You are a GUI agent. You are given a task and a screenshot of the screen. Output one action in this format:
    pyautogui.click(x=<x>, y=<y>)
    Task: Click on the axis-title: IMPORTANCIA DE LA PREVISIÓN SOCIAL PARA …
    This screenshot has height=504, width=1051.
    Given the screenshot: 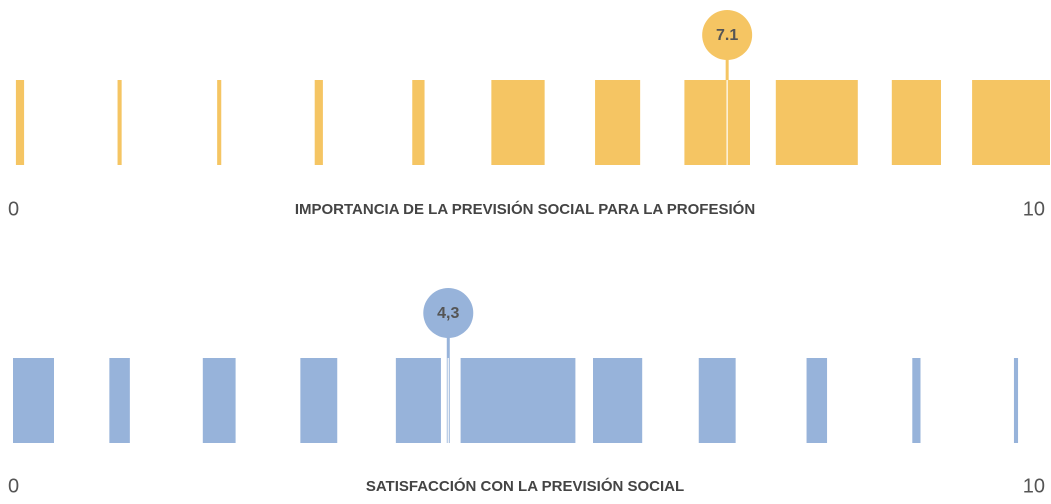 What is the action you would take?
    pyautogui.click(x=525, y=209)
    